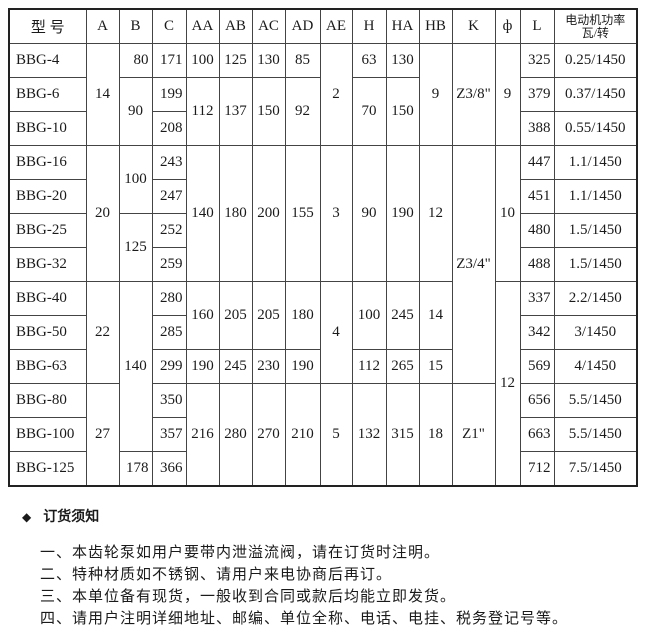  What do you see at coordinates (169, 162) in the screenshot?
I see `c-cell: 243` at bounding box center [169, 162].